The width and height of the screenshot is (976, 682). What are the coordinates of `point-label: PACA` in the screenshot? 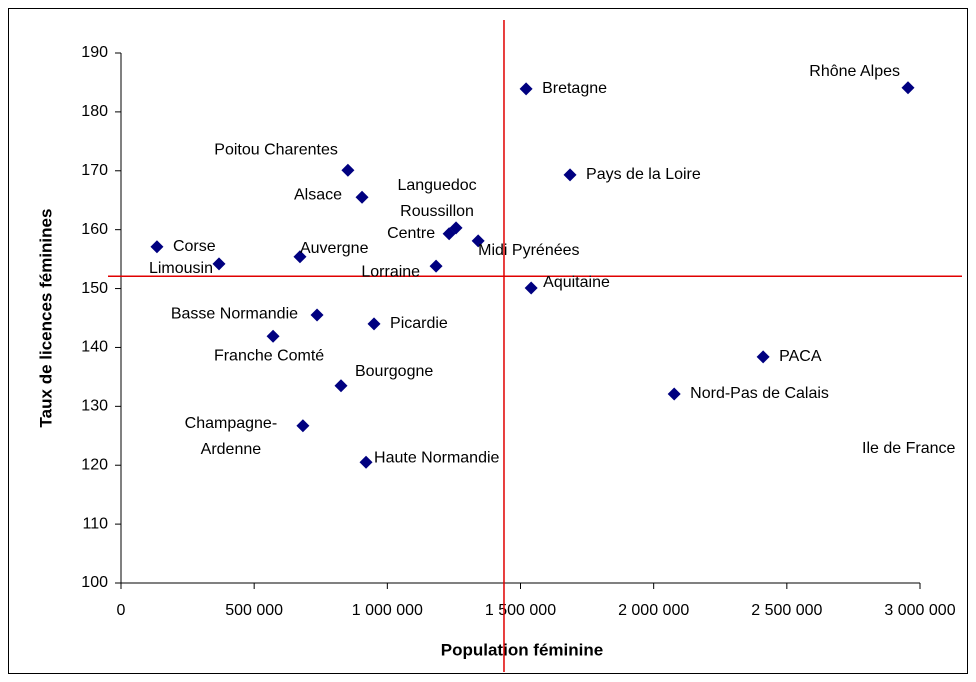 It's located at (800, 356).